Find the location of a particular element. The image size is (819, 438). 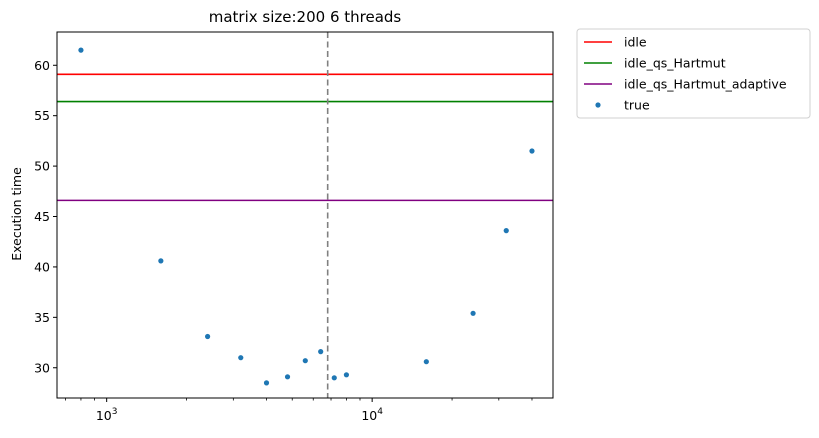

x-tick-label-1: 10⁴ is located at coordinates (372, 415).